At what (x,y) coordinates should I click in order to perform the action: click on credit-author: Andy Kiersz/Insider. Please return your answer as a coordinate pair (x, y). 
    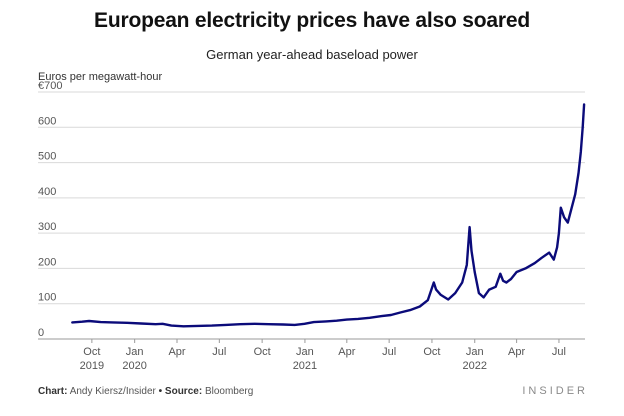
    Looking at the image, I should click on (112, 391).